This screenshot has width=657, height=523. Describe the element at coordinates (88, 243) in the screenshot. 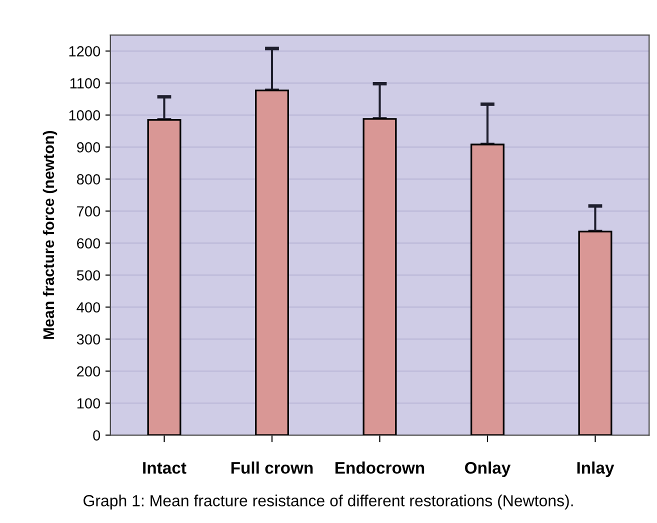

I see `y-tick-label: 600` at that location.